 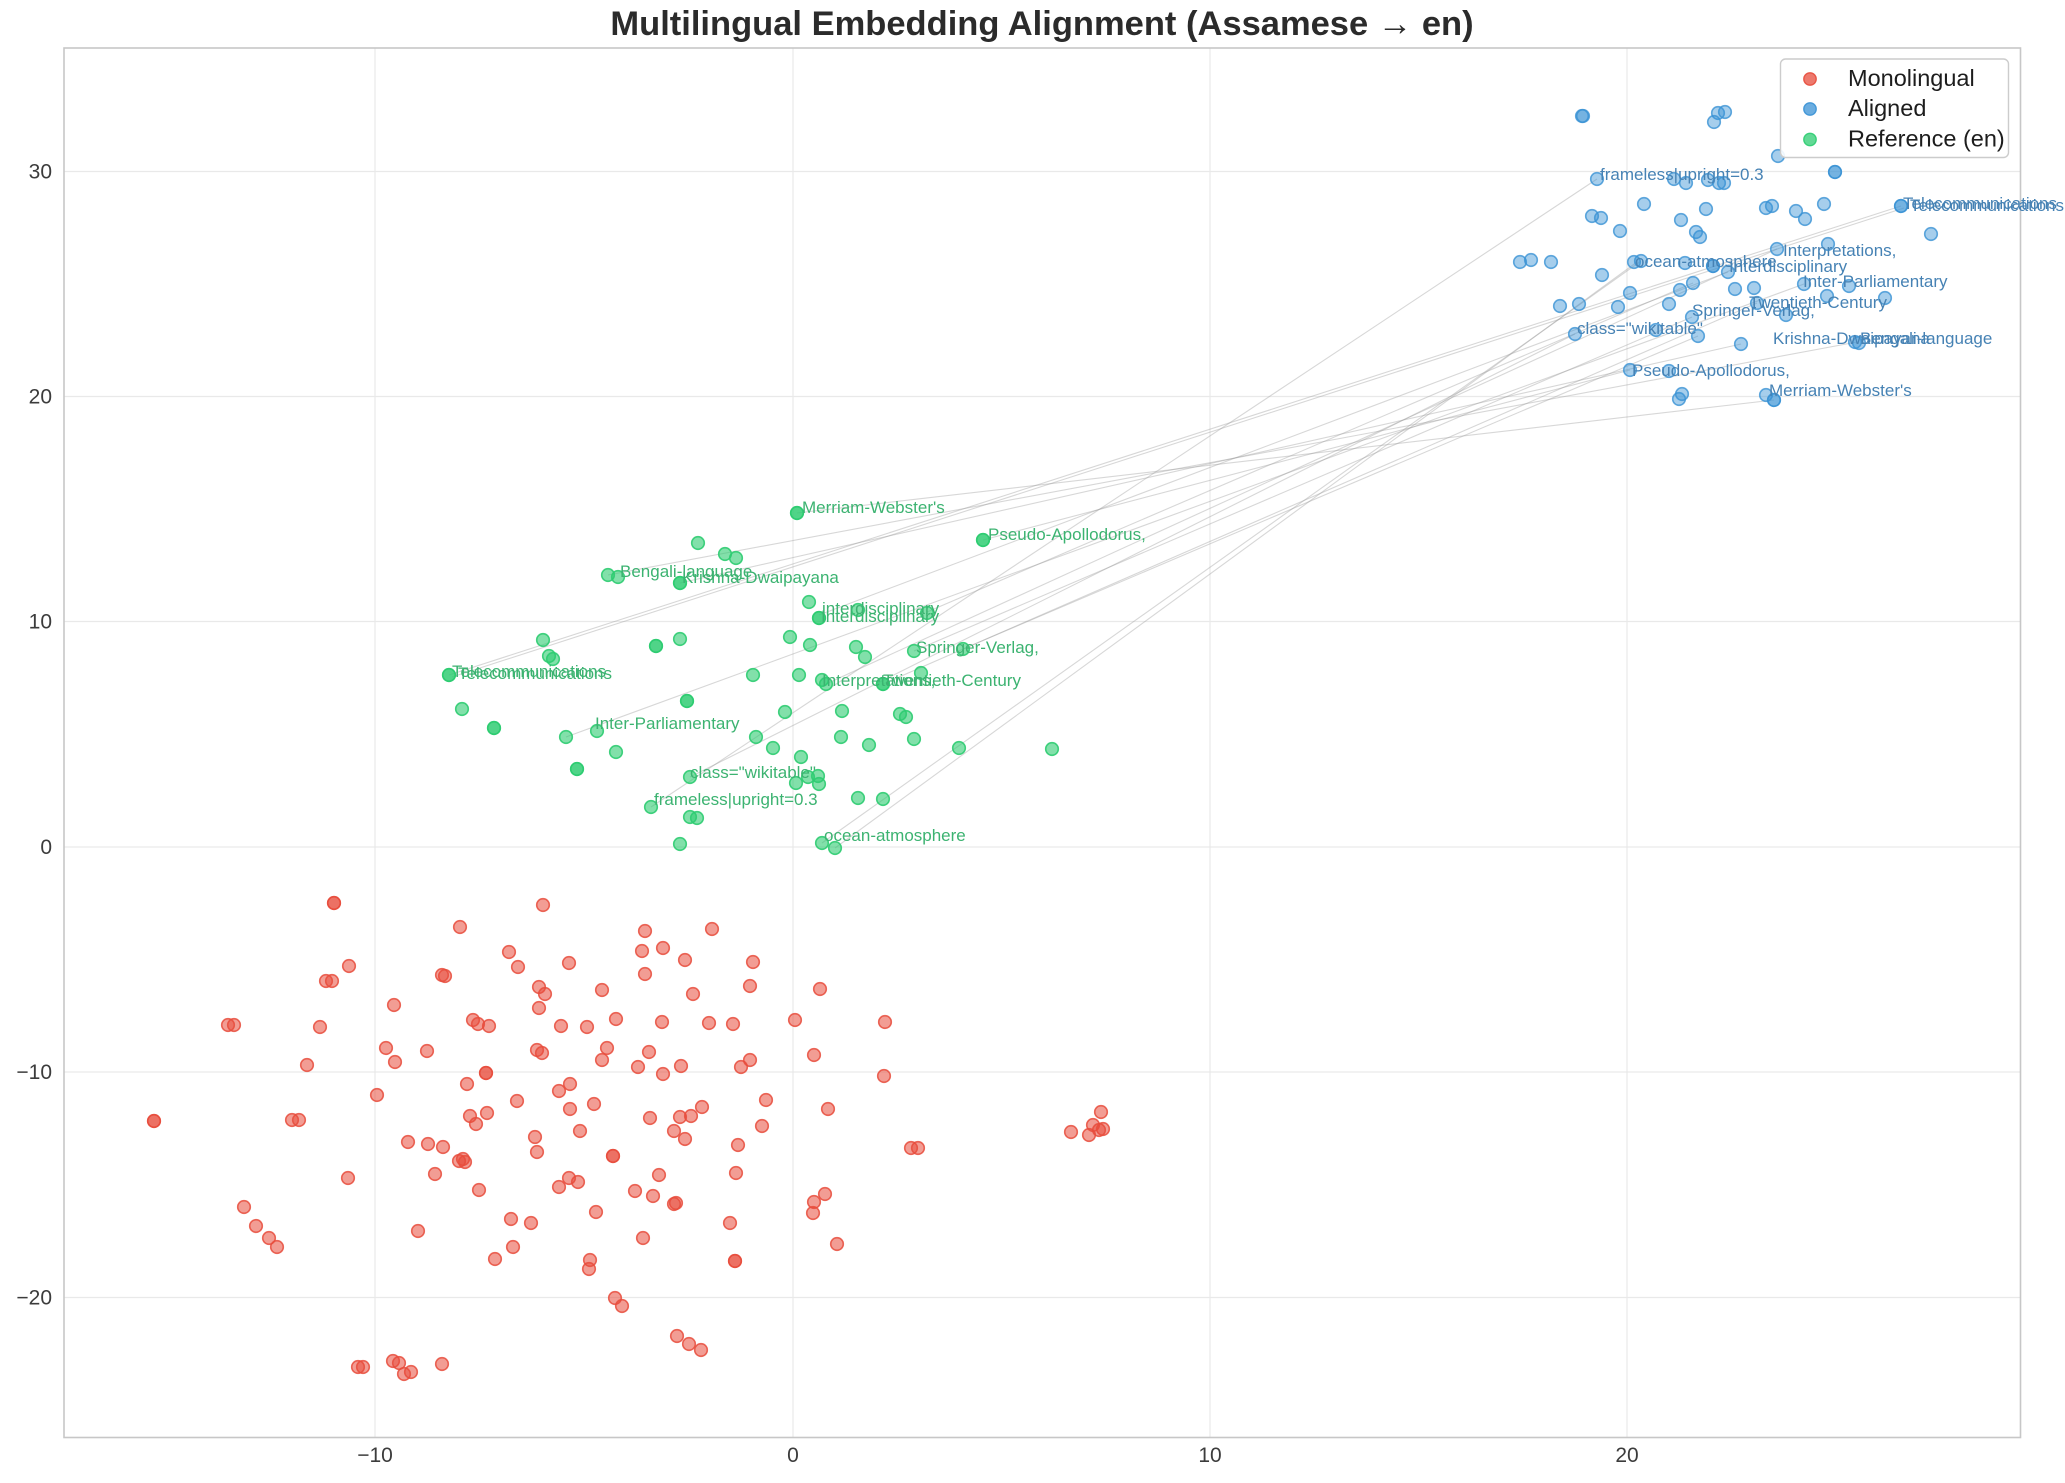 I want to click on svg-text: Aligned, so click(x=1887, y=108).